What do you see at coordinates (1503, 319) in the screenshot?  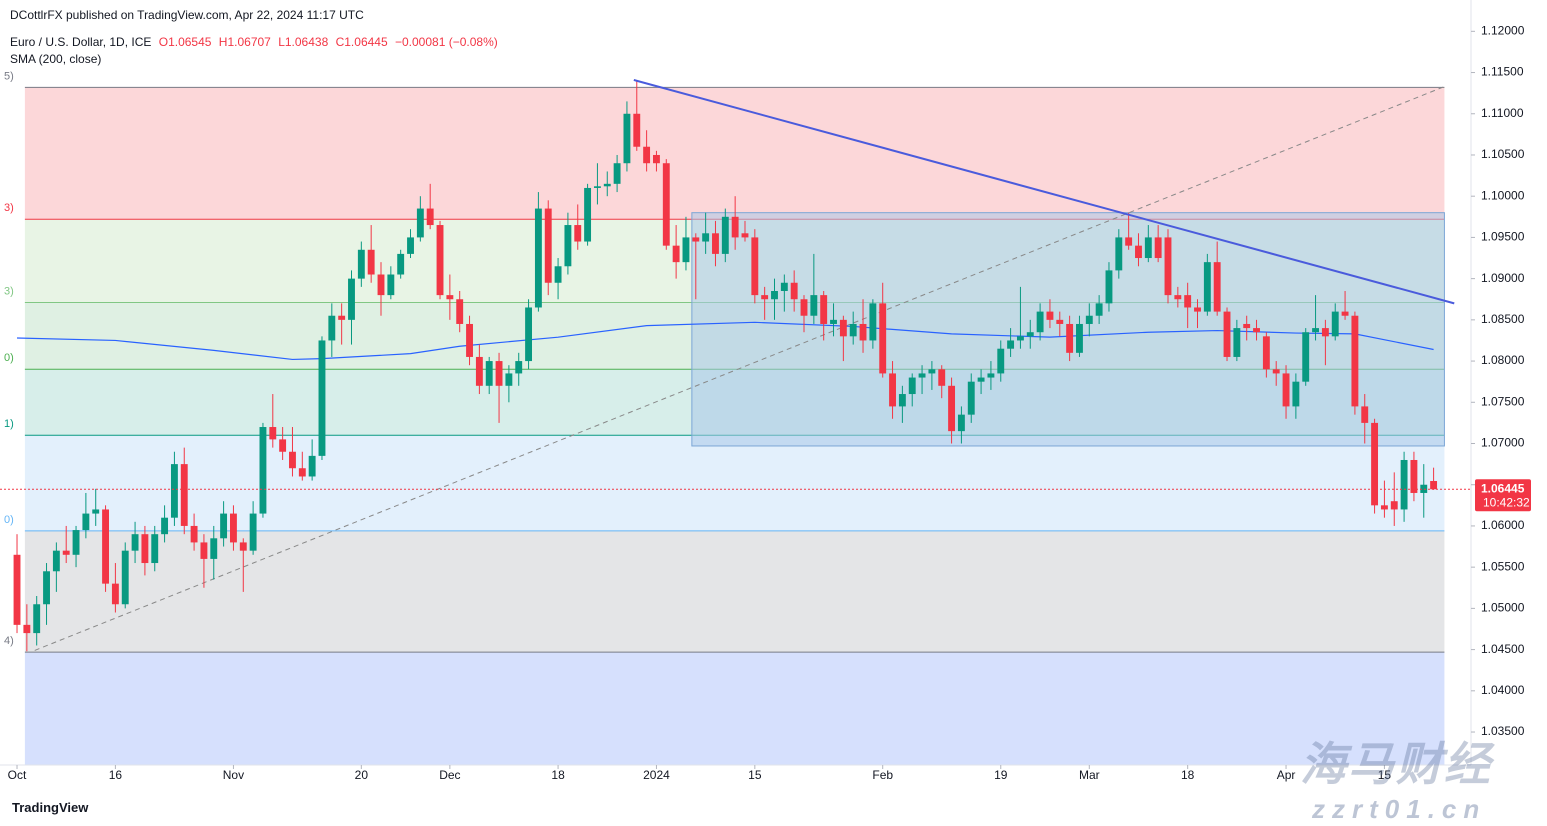 I see `y-tick-label: 1.08500` at bounding box center [1503, 319].